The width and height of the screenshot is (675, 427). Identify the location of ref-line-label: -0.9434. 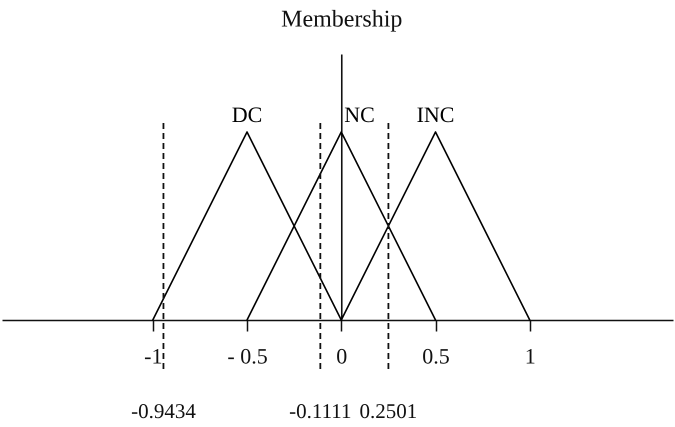
(163, 411).